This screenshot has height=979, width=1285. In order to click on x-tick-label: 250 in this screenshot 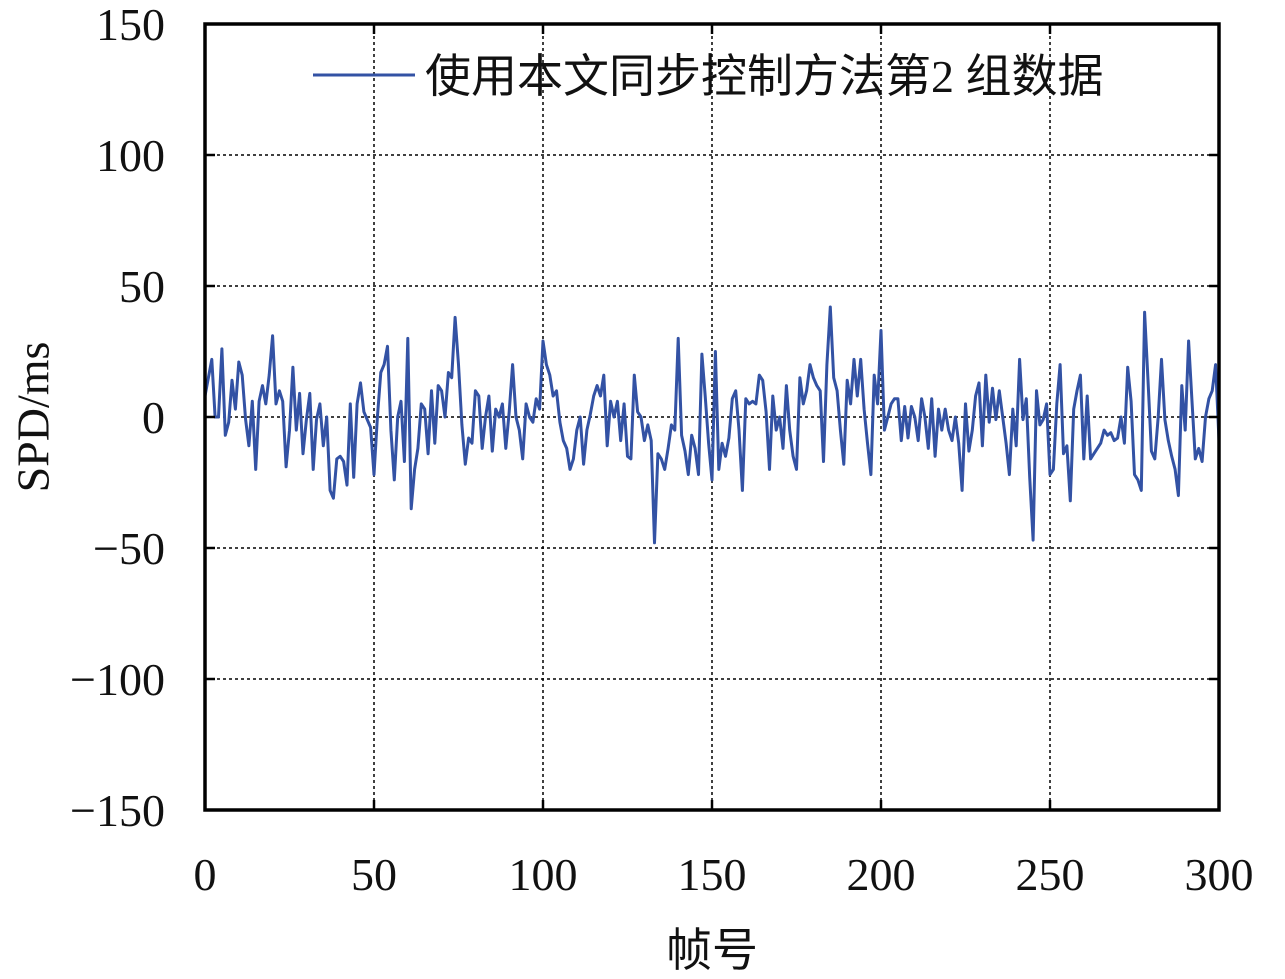, I will do `click(1050, 874)`.